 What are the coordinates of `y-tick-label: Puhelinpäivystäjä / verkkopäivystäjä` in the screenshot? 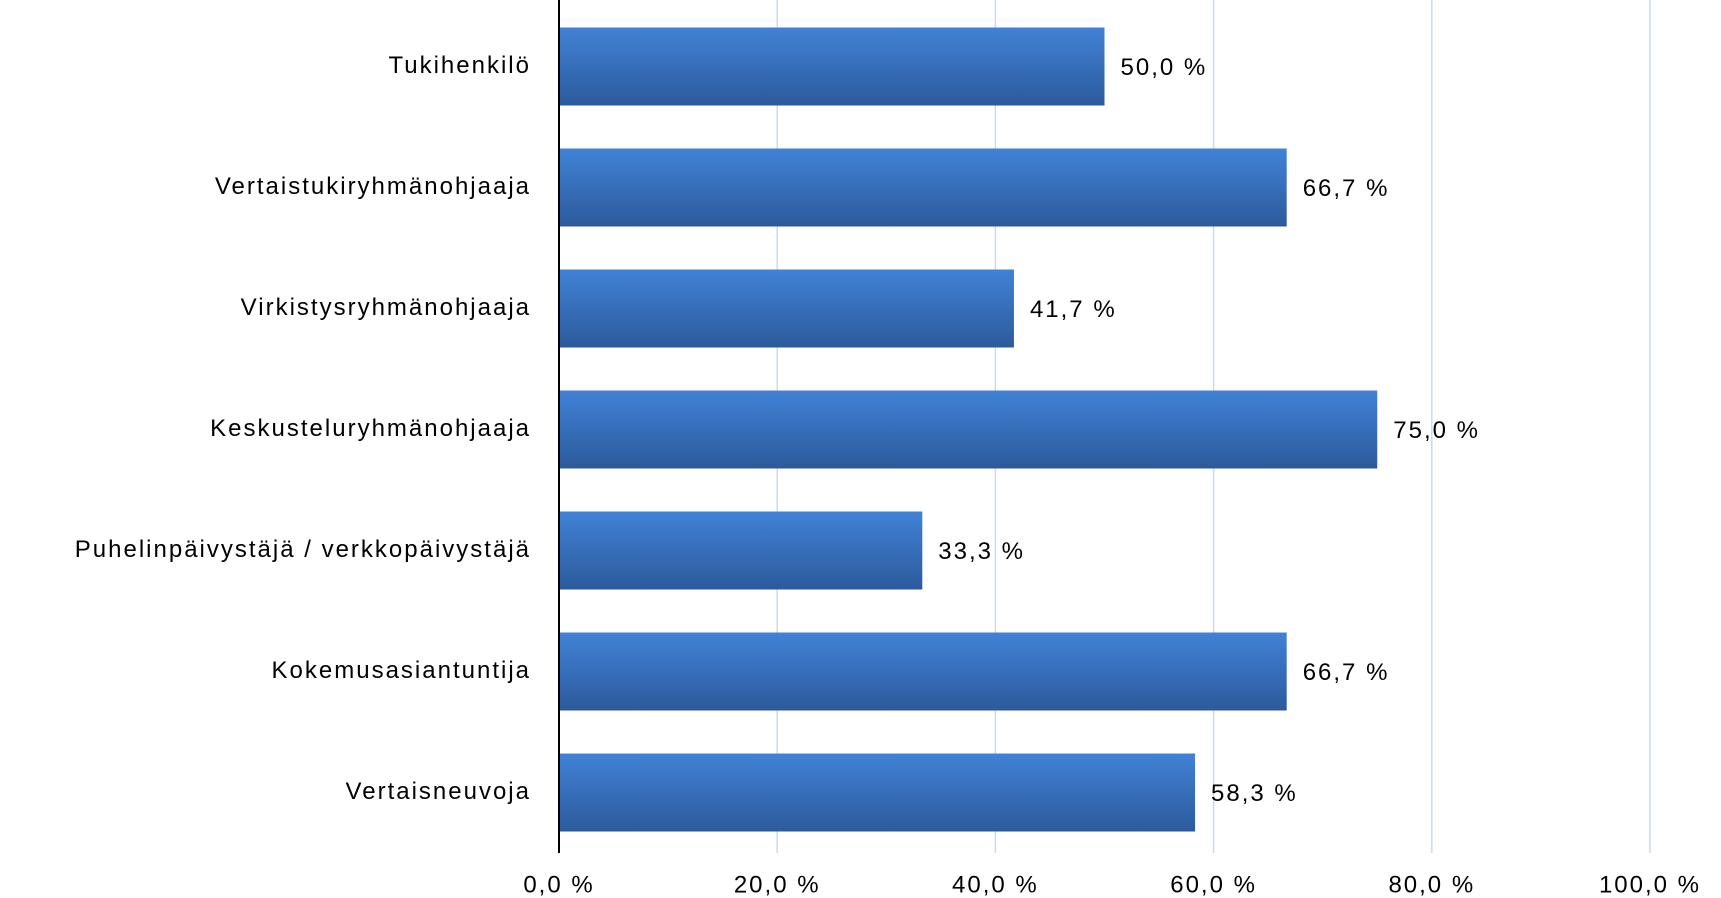 It's located at (303, 549).